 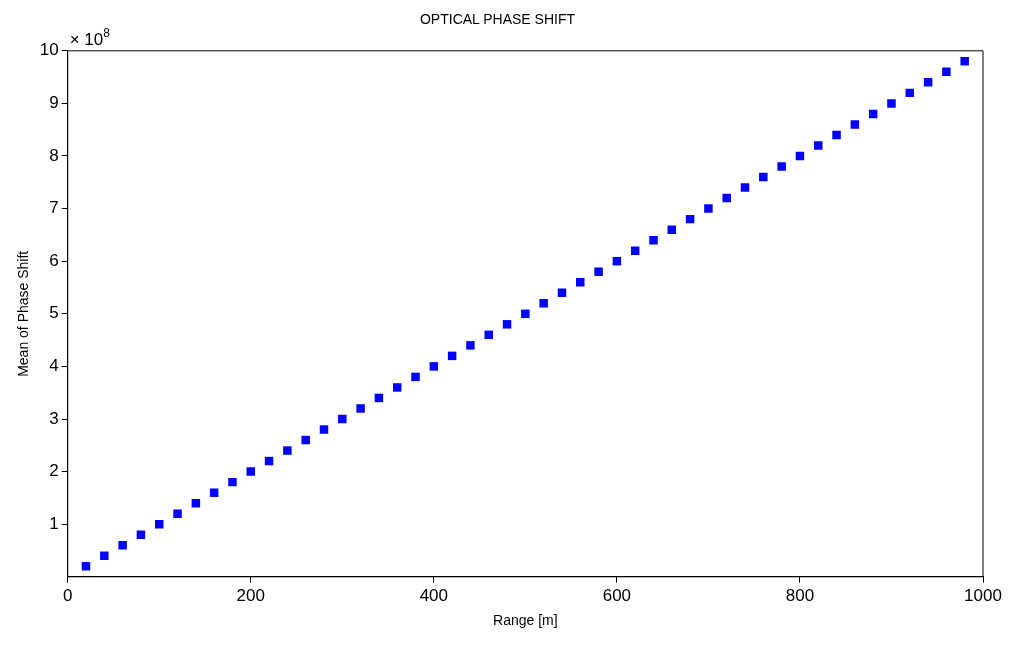 What do you see at coordinates (250, 595) in the screenshot?
I see `x-tick-label: 200` at bounding box center [250, 595].